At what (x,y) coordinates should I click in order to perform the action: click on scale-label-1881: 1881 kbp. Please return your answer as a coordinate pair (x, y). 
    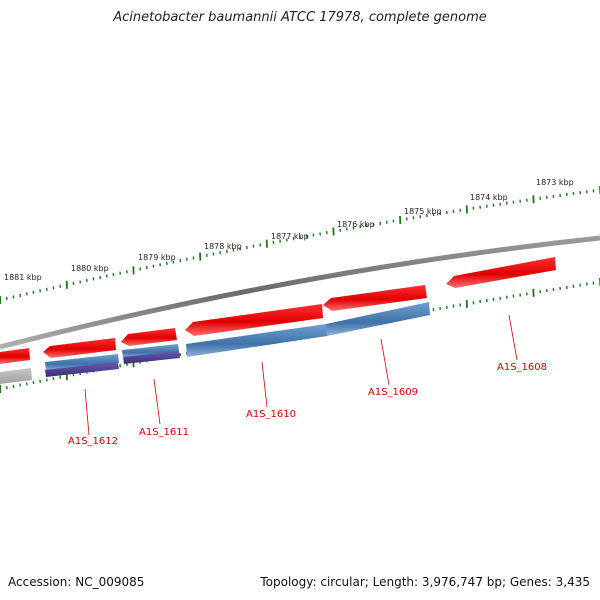
    Looking at the image, I should click on (23, 277).